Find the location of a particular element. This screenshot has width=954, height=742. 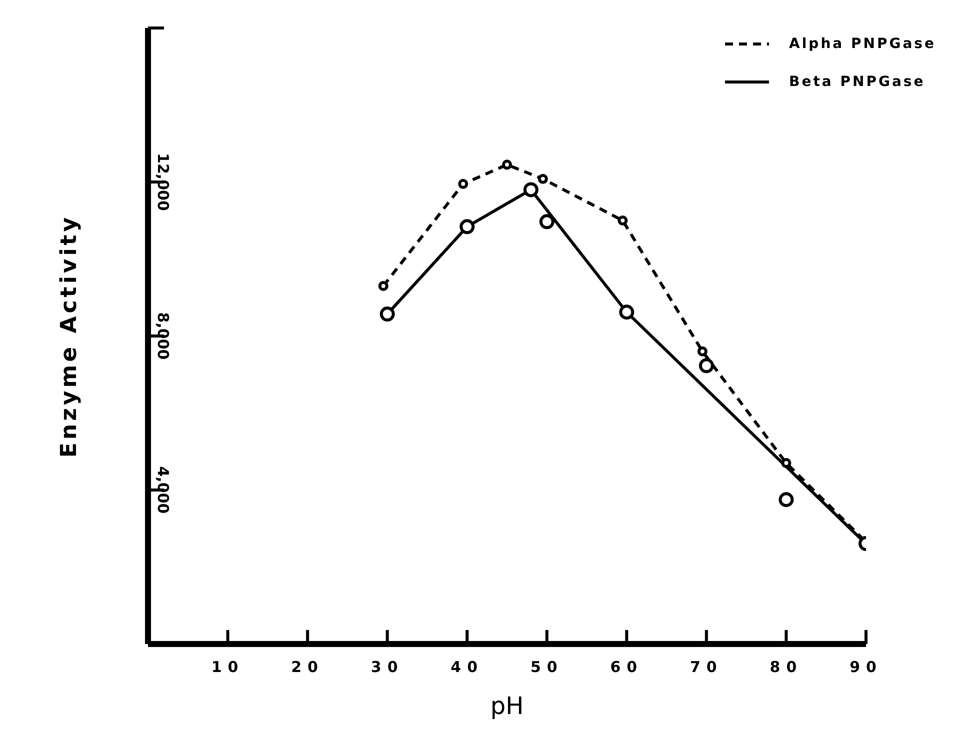

legend-label: Alpha PNPGase is located at coordinates (862, 44).